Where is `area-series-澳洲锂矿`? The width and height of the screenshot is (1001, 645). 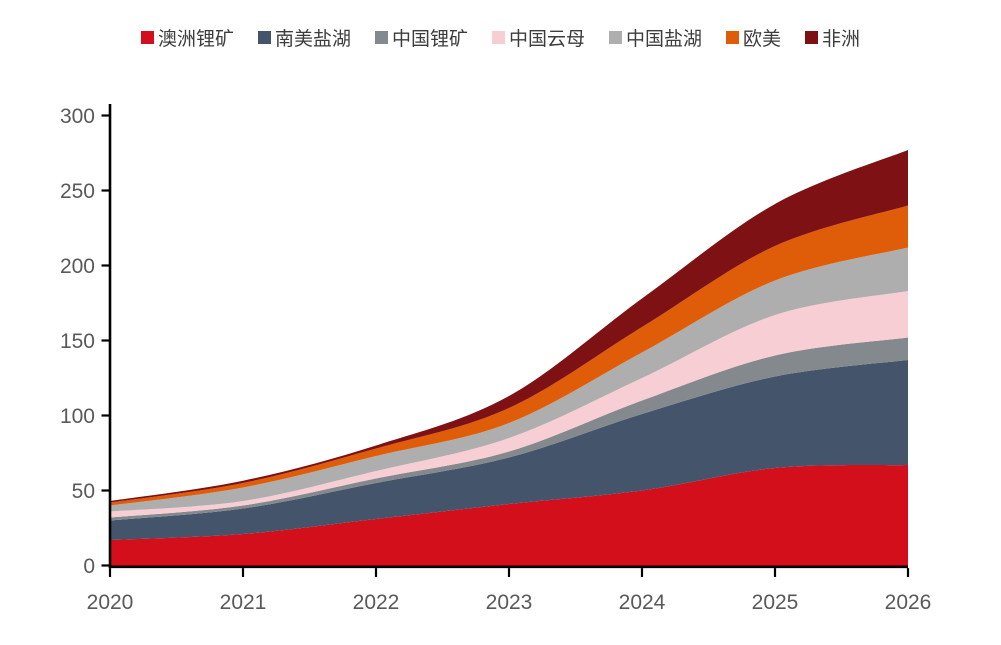 area-series-澳洲锂矿 is located at coordinates (509, 515).